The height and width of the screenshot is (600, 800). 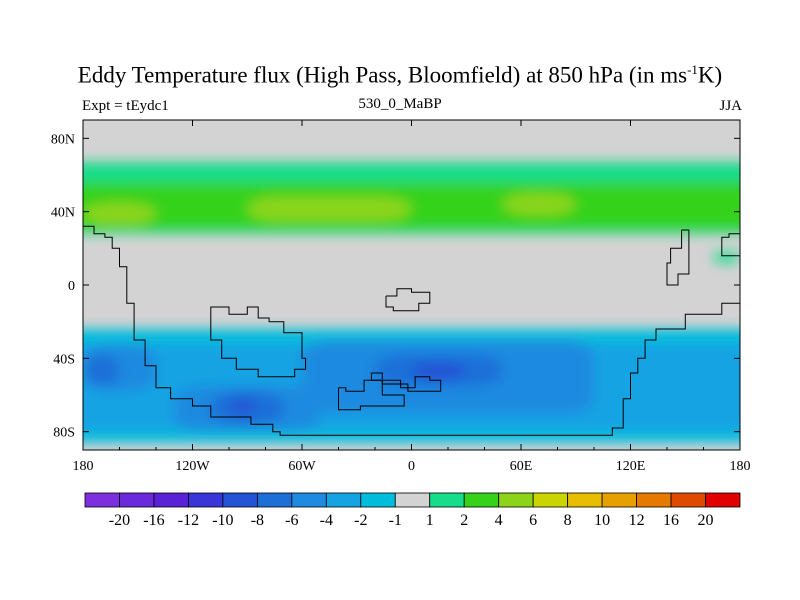 I want to click on colorbar-label: -16, so click(x=153, y=520).